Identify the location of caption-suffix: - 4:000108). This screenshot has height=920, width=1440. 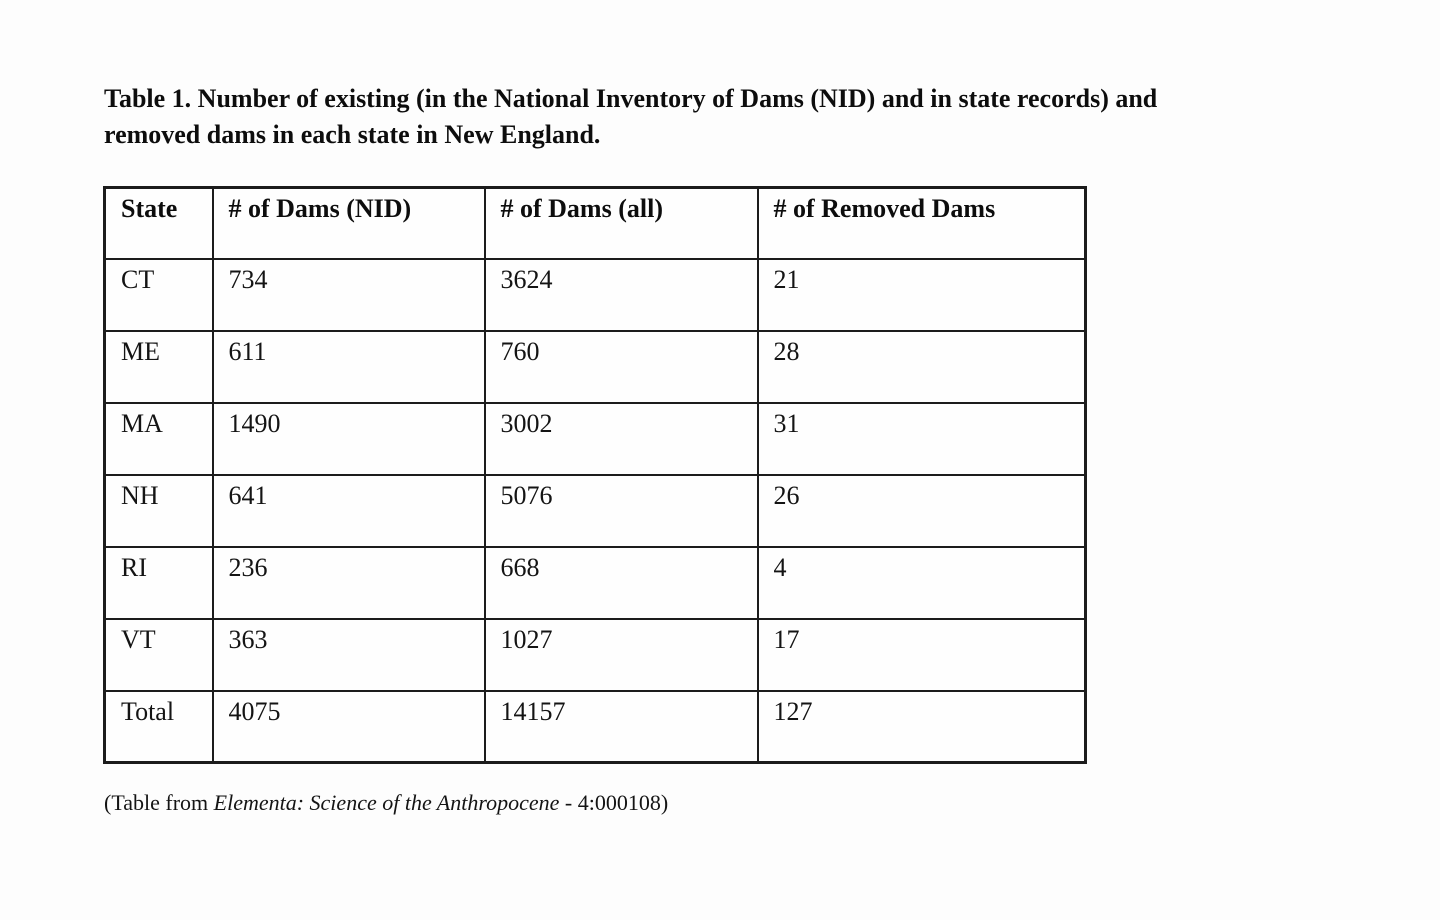
(614, 802).